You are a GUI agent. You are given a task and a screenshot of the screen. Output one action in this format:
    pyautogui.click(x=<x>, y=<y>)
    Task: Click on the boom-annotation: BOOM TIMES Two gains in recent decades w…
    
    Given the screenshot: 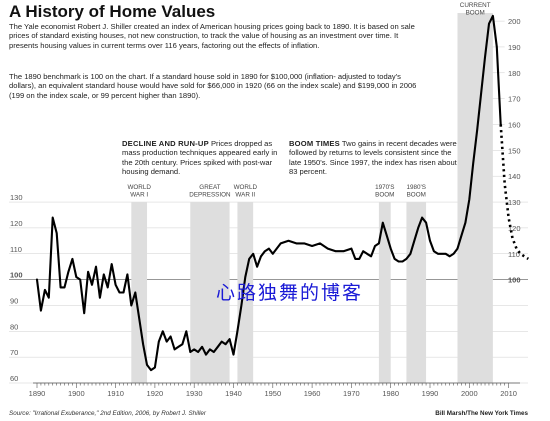 What is the action you would take?
    pyautogui.click(x=374, y=157)
    